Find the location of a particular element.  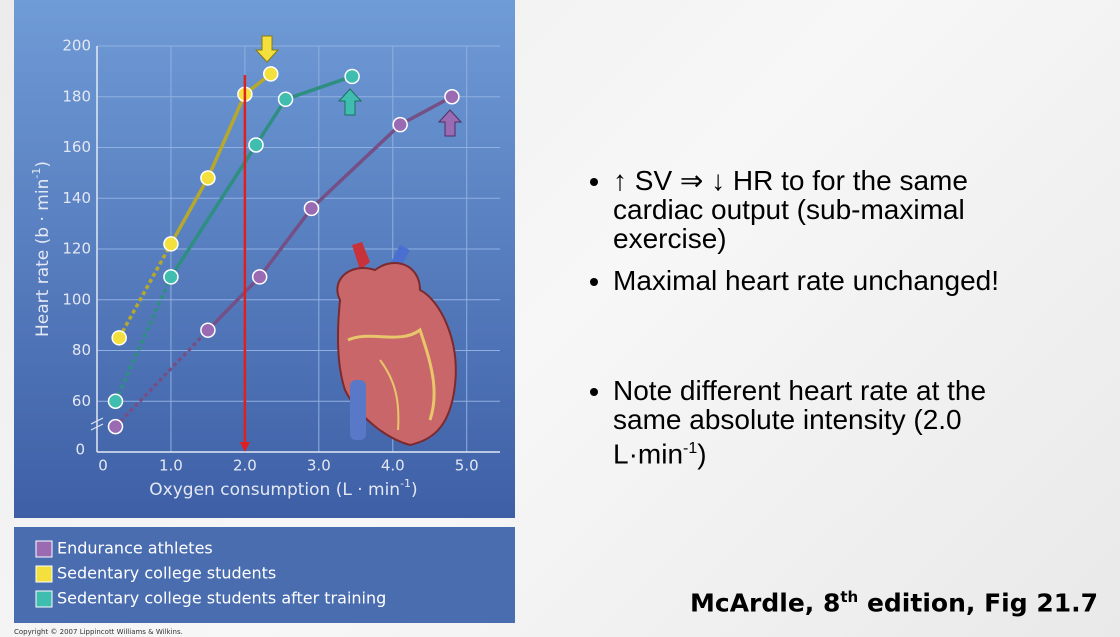

arrow-down is located at coordinates (267, 49).